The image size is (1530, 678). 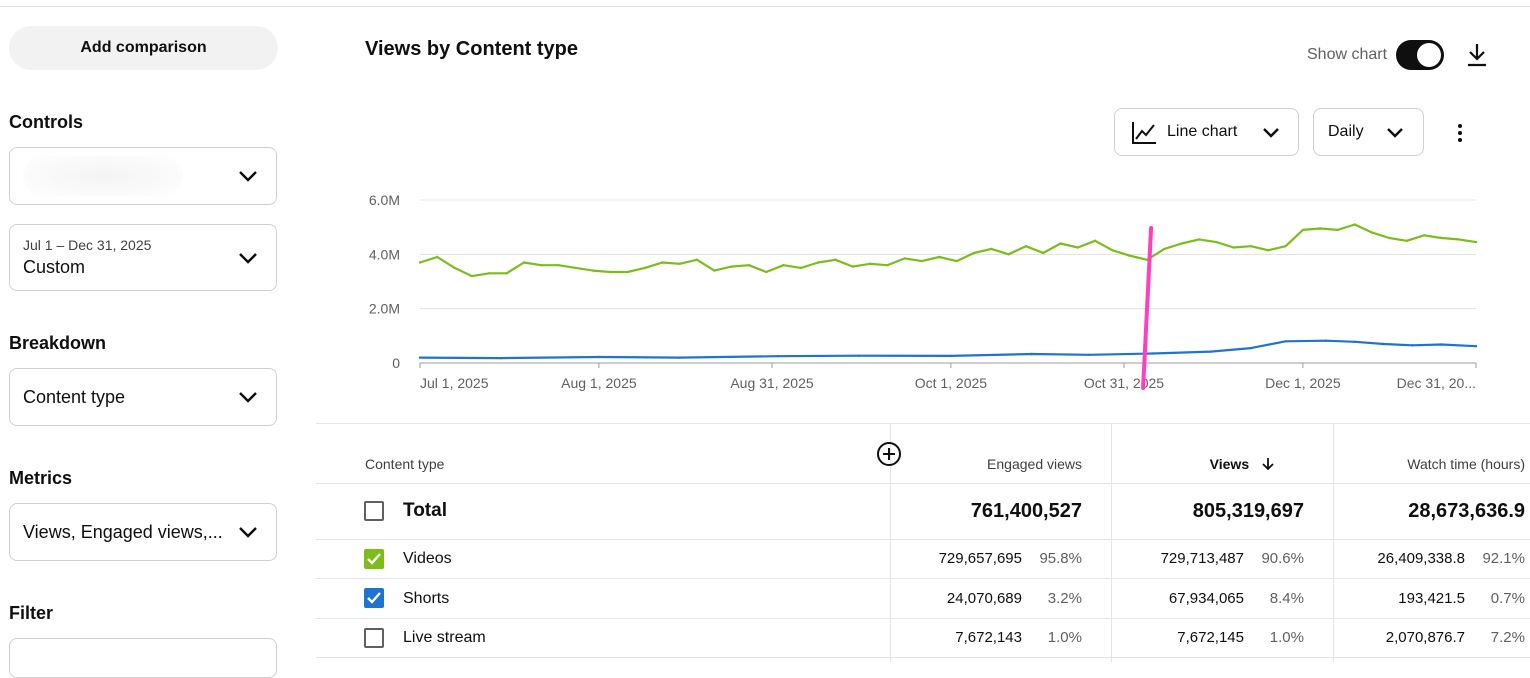 I want to click on page-title: Views by Content type, so click(x=472, y=49).